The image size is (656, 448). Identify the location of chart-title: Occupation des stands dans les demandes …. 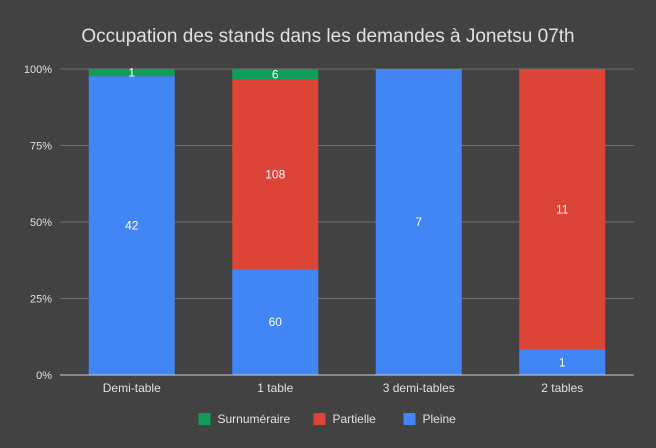
(327, 36).